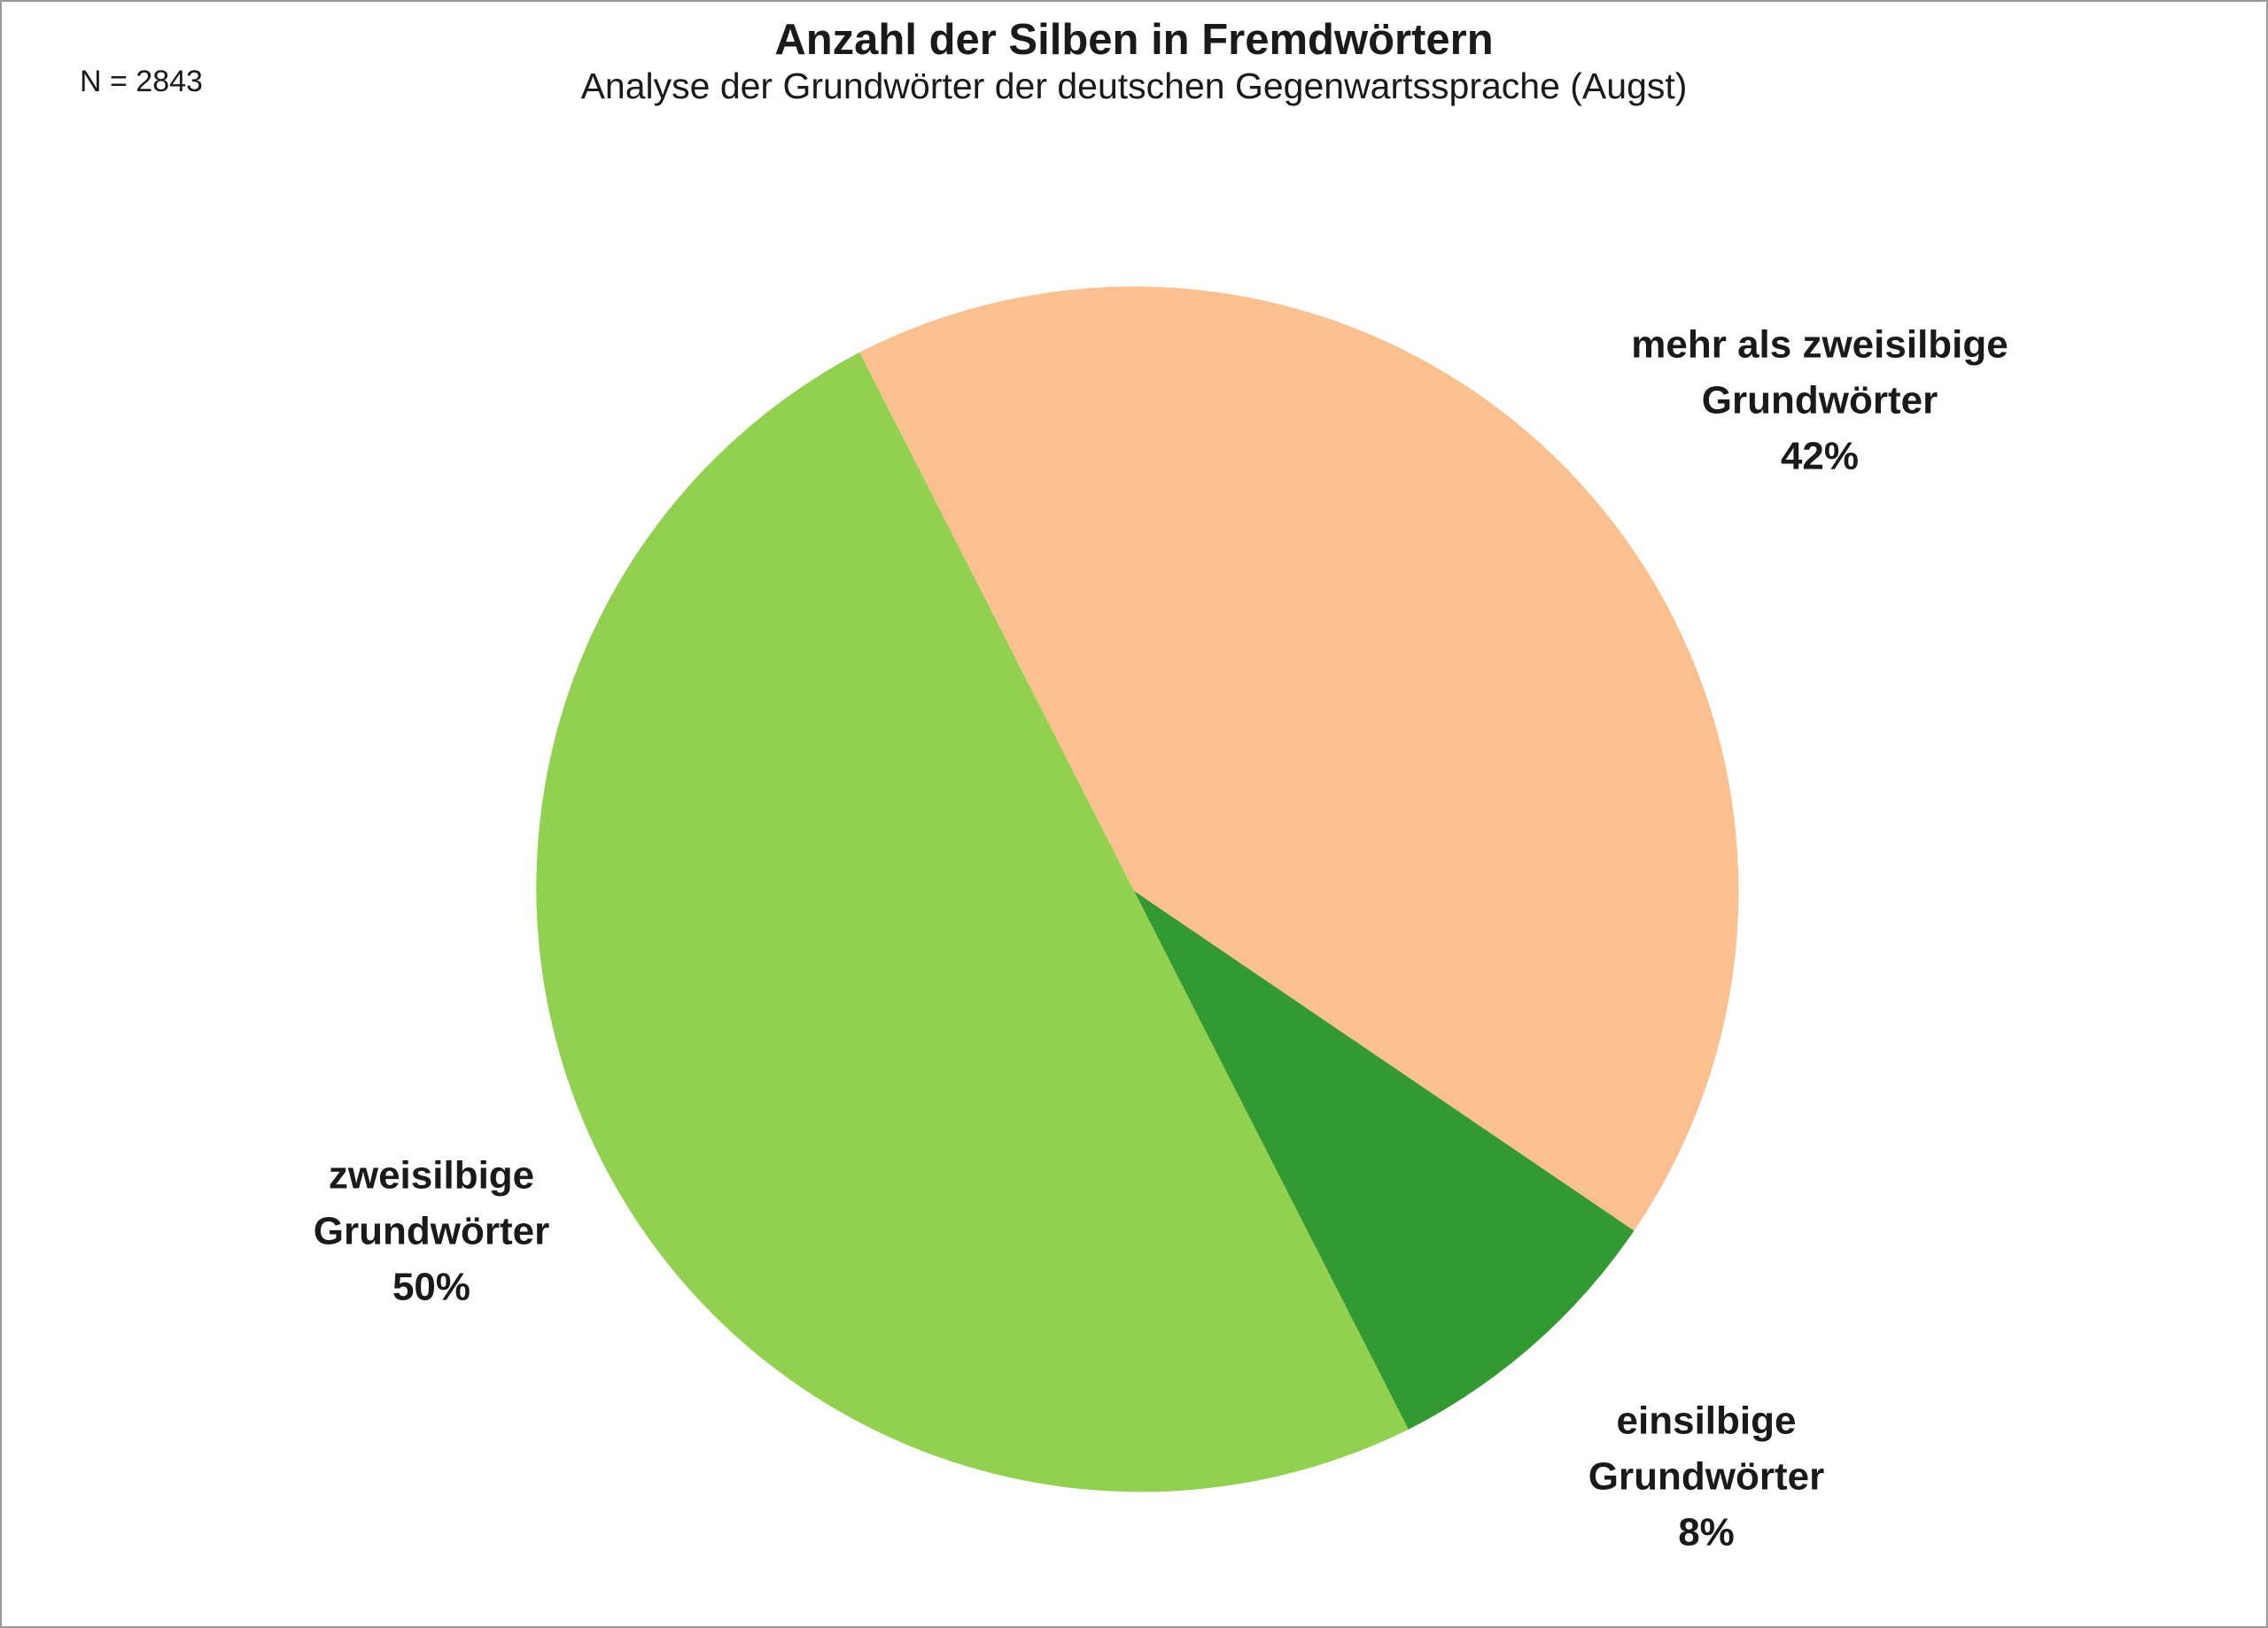  Describe the element at coordinates (1134, 40) in the screenshot. I see `chart-title: Anzahl der Silben in Fremdwörtern` at that location.